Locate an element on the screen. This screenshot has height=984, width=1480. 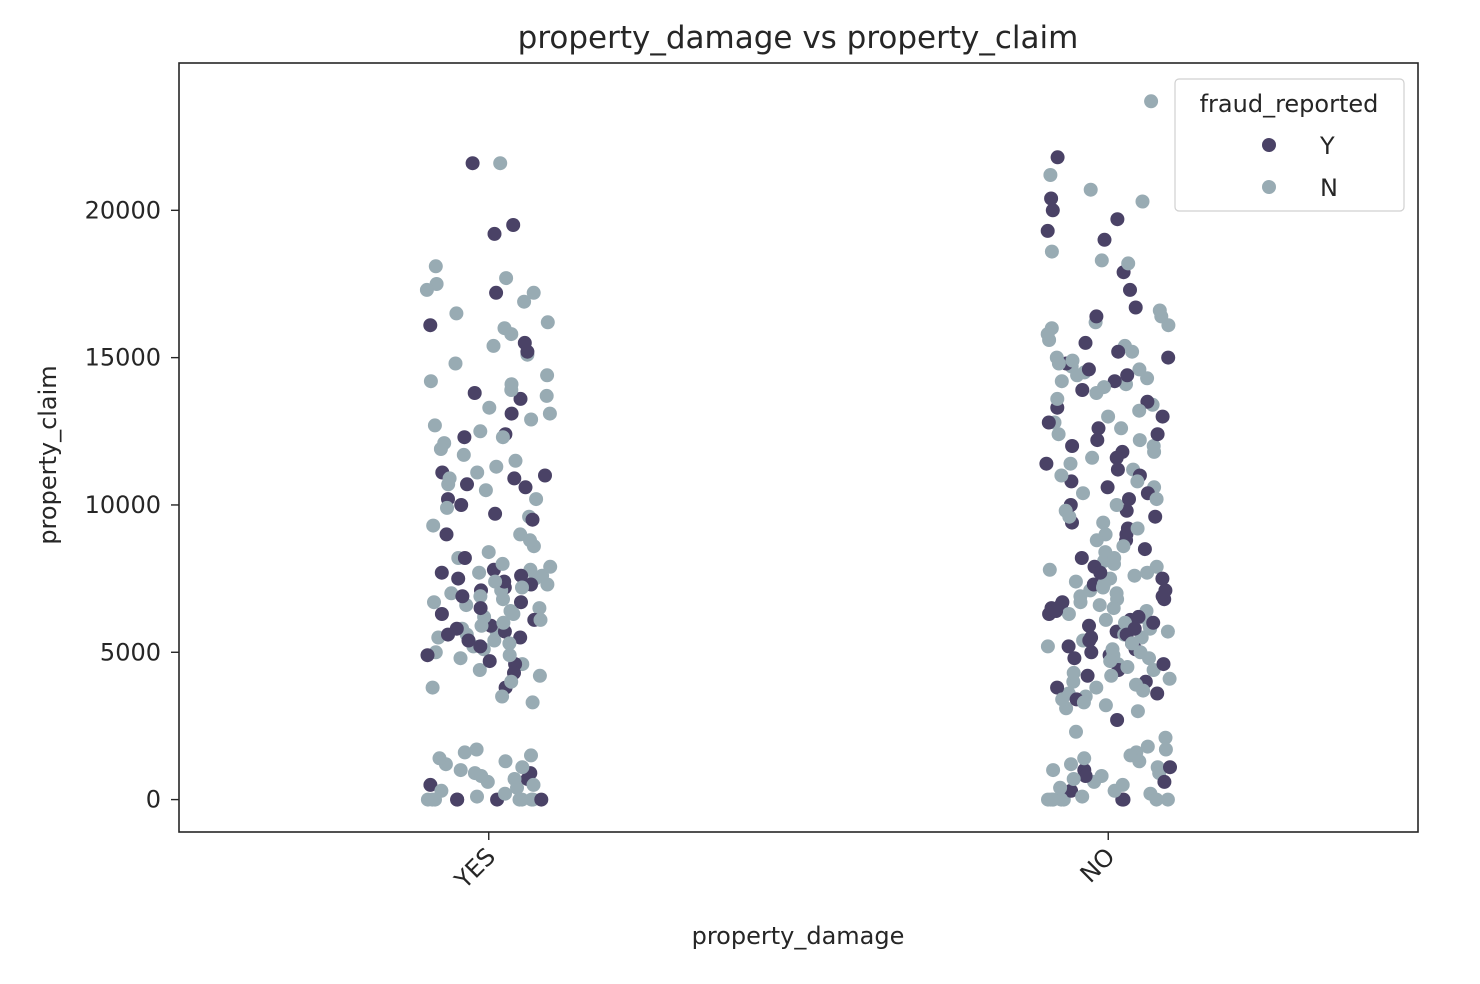
x-tick-label: YES is located at coordinates (475, 868).